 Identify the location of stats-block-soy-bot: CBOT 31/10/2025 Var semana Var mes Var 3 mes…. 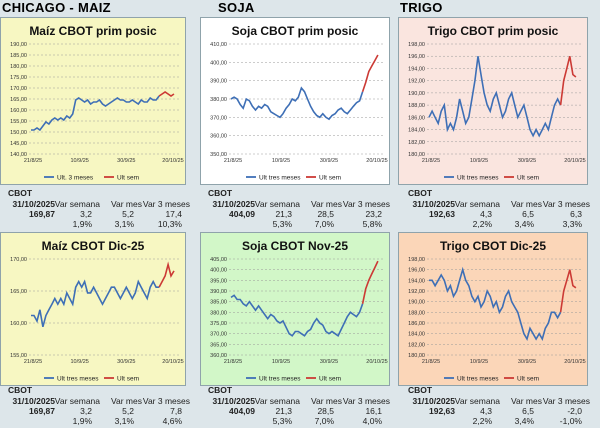
(295, 406).